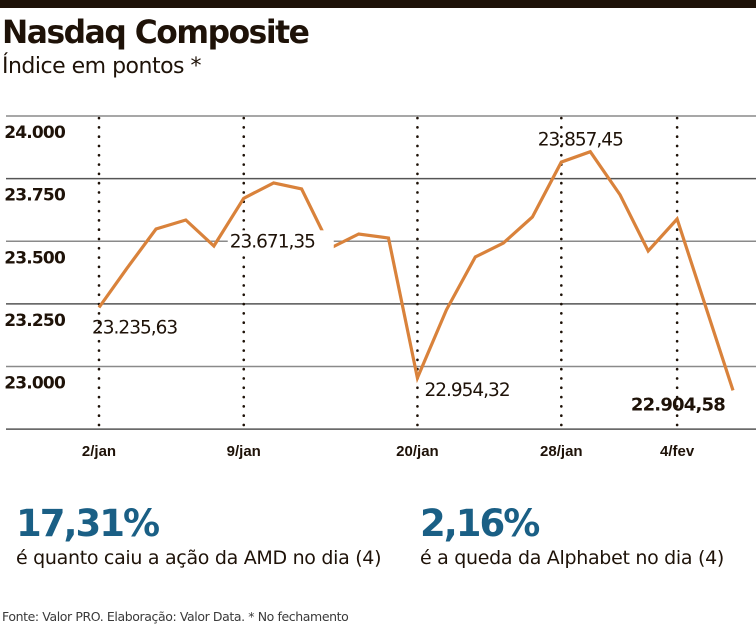 The height and width of the screenshot is (629, 756). What do you see at coordinates (35, 321) in the screenshot?
I see `y-tick-label: 23.250` at bounding box center [35, 321].